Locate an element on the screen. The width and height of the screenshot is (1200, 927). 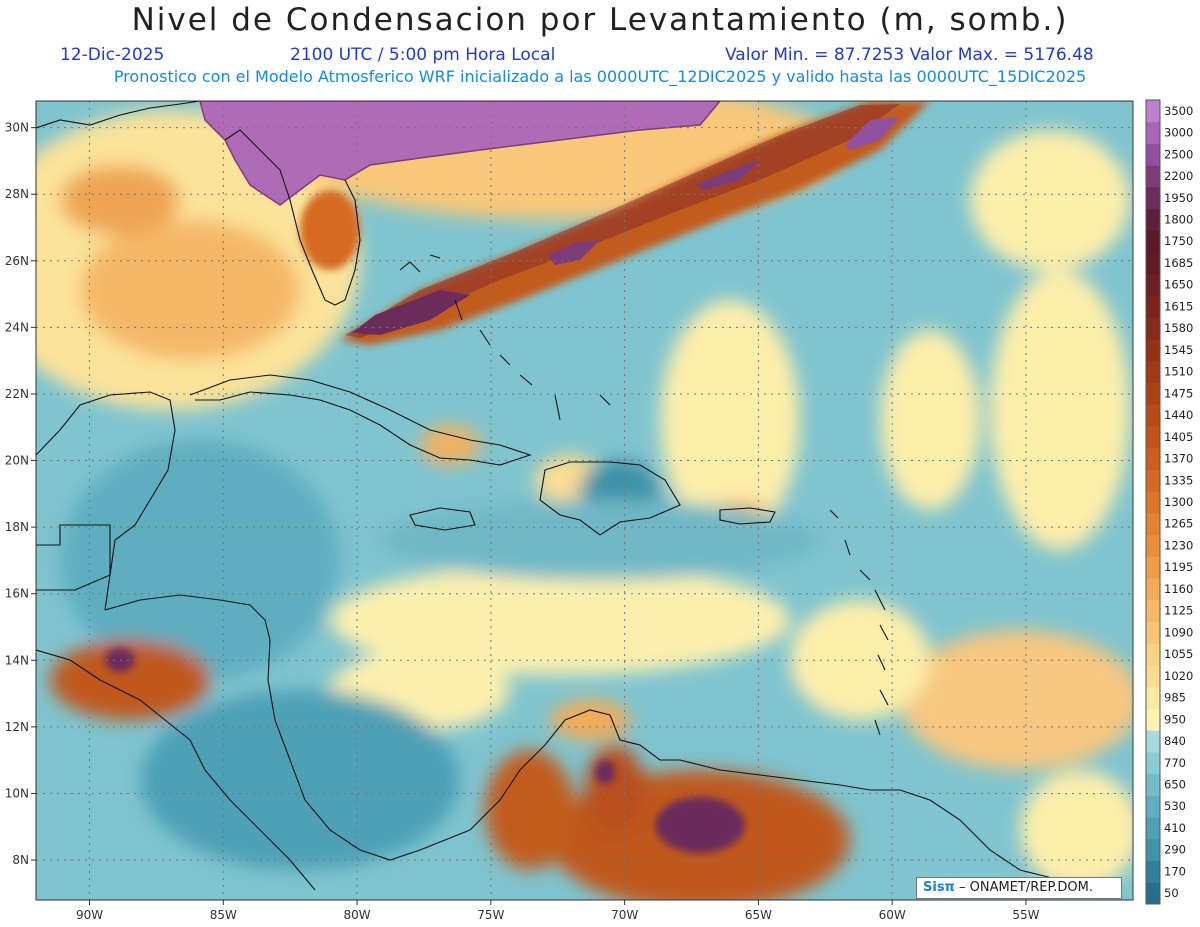
colorbar-label: 1370 is located at coordinates (1178, 459).